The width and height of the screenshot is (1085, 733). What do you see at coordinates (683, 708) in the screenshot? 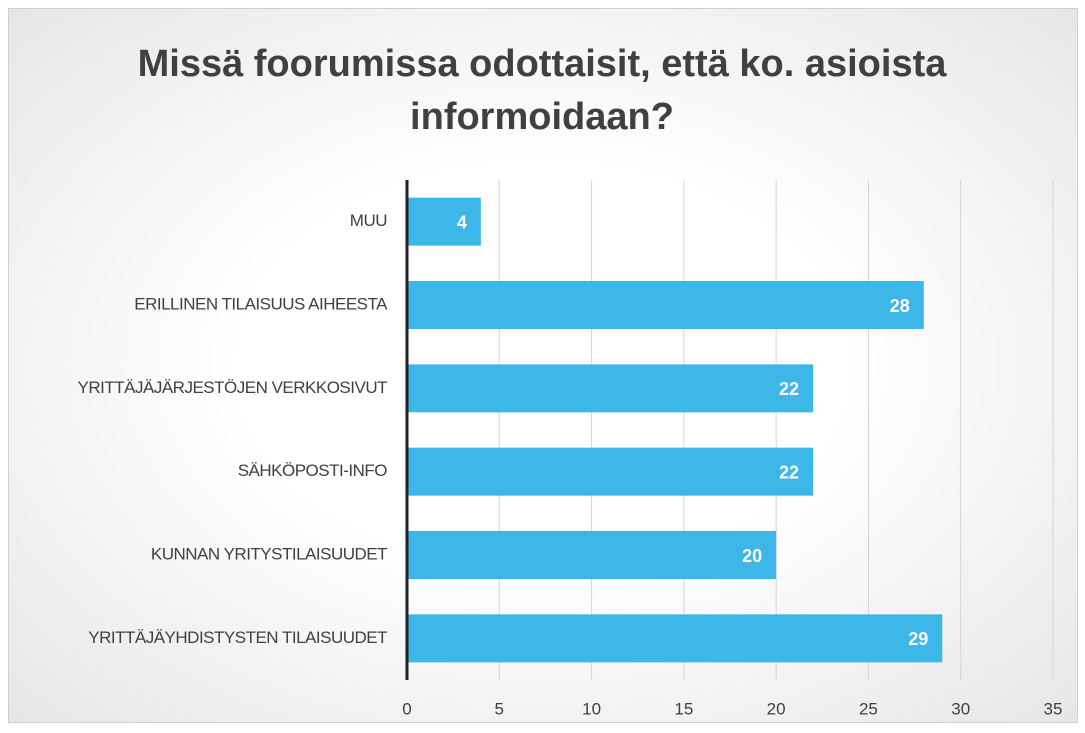
I see `x-tick-label: 15` at bounding box center [683, 708].